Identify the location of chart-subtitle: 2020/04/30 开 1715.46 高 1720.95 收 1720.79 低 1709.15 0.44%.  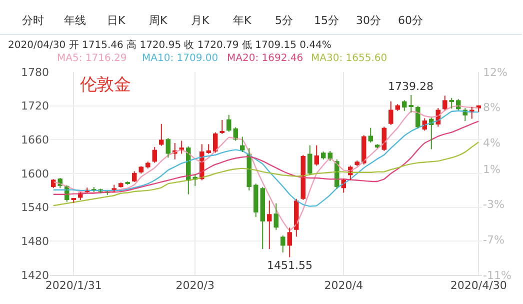
(170, 45).